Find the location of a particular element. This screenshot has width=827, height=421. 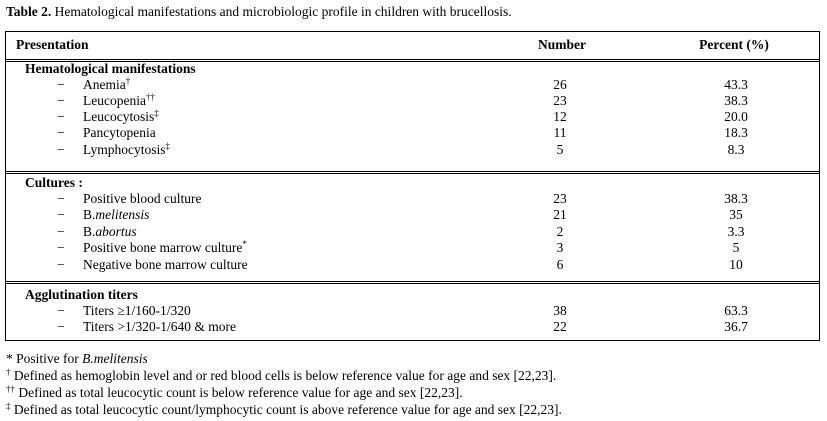

row-number: 38 is located at coordinates (560, 310).